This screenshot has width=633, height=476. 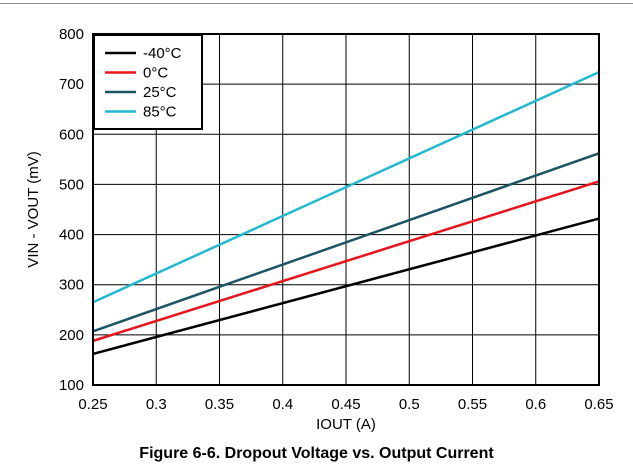 What do you see at coordinates (162, 53) in the screenshot?
I see `legend-entry: -40°C` at bounding box center [162, 53].